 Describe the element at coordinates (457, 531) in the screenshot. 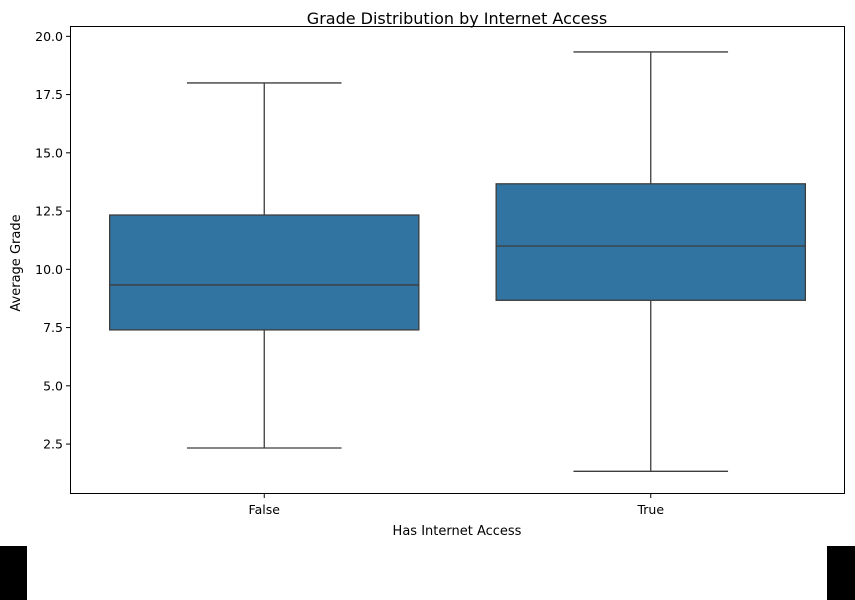

I see `x-axis-label: Has Internet Access` at that location.